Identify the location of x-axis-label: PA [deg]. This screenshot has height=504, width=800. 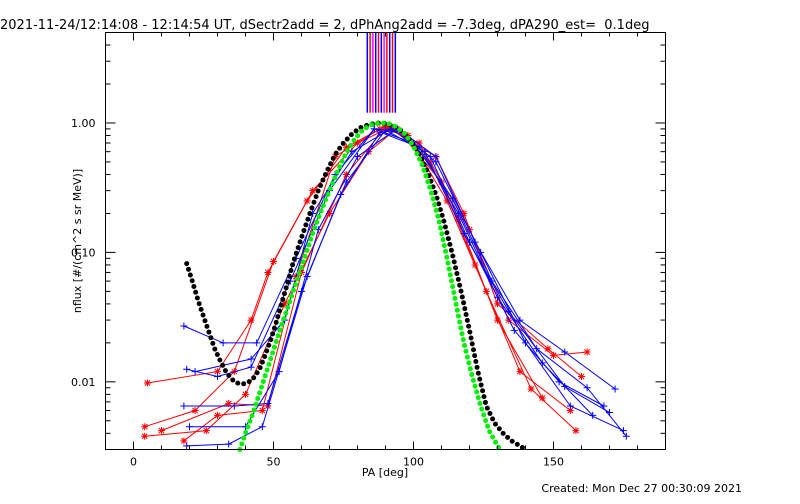
(385, 472).